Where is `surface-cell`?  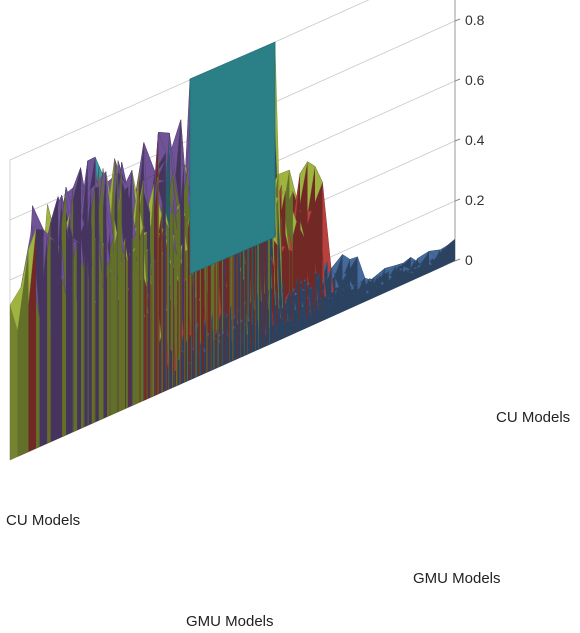
surface-cell is located at coordinates (19, 290).